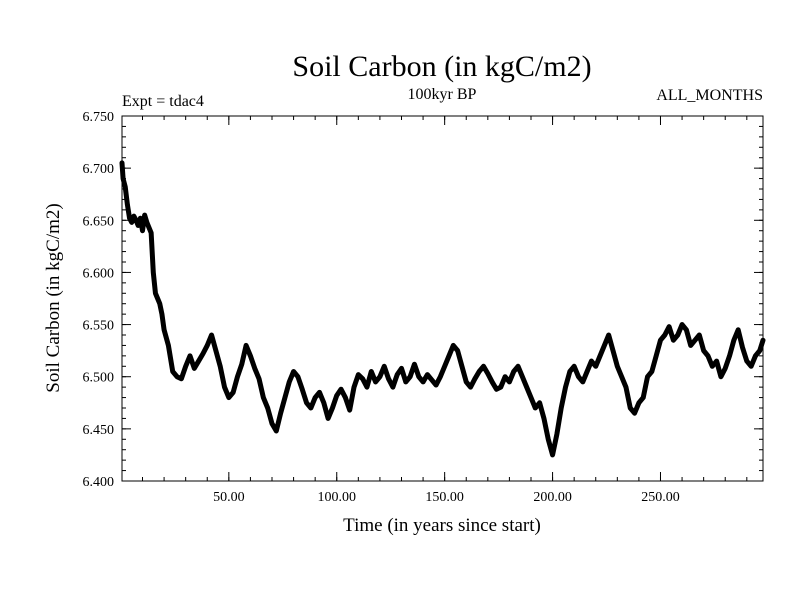 The width and height of the screenshot is (800, 600). What do you see at coordinates (229, 497) in the screenshot?
I see `x-tick-label: 50.00` at bounding box center [229, 497].